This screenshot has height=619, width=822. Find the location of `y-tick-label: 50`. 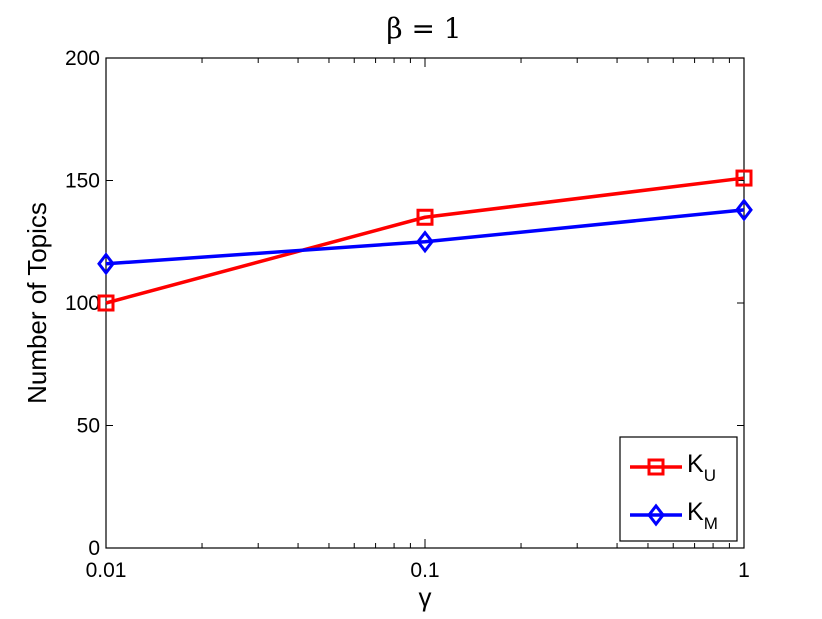

y-tick-label: 50 is located at coordinates (88, 426).